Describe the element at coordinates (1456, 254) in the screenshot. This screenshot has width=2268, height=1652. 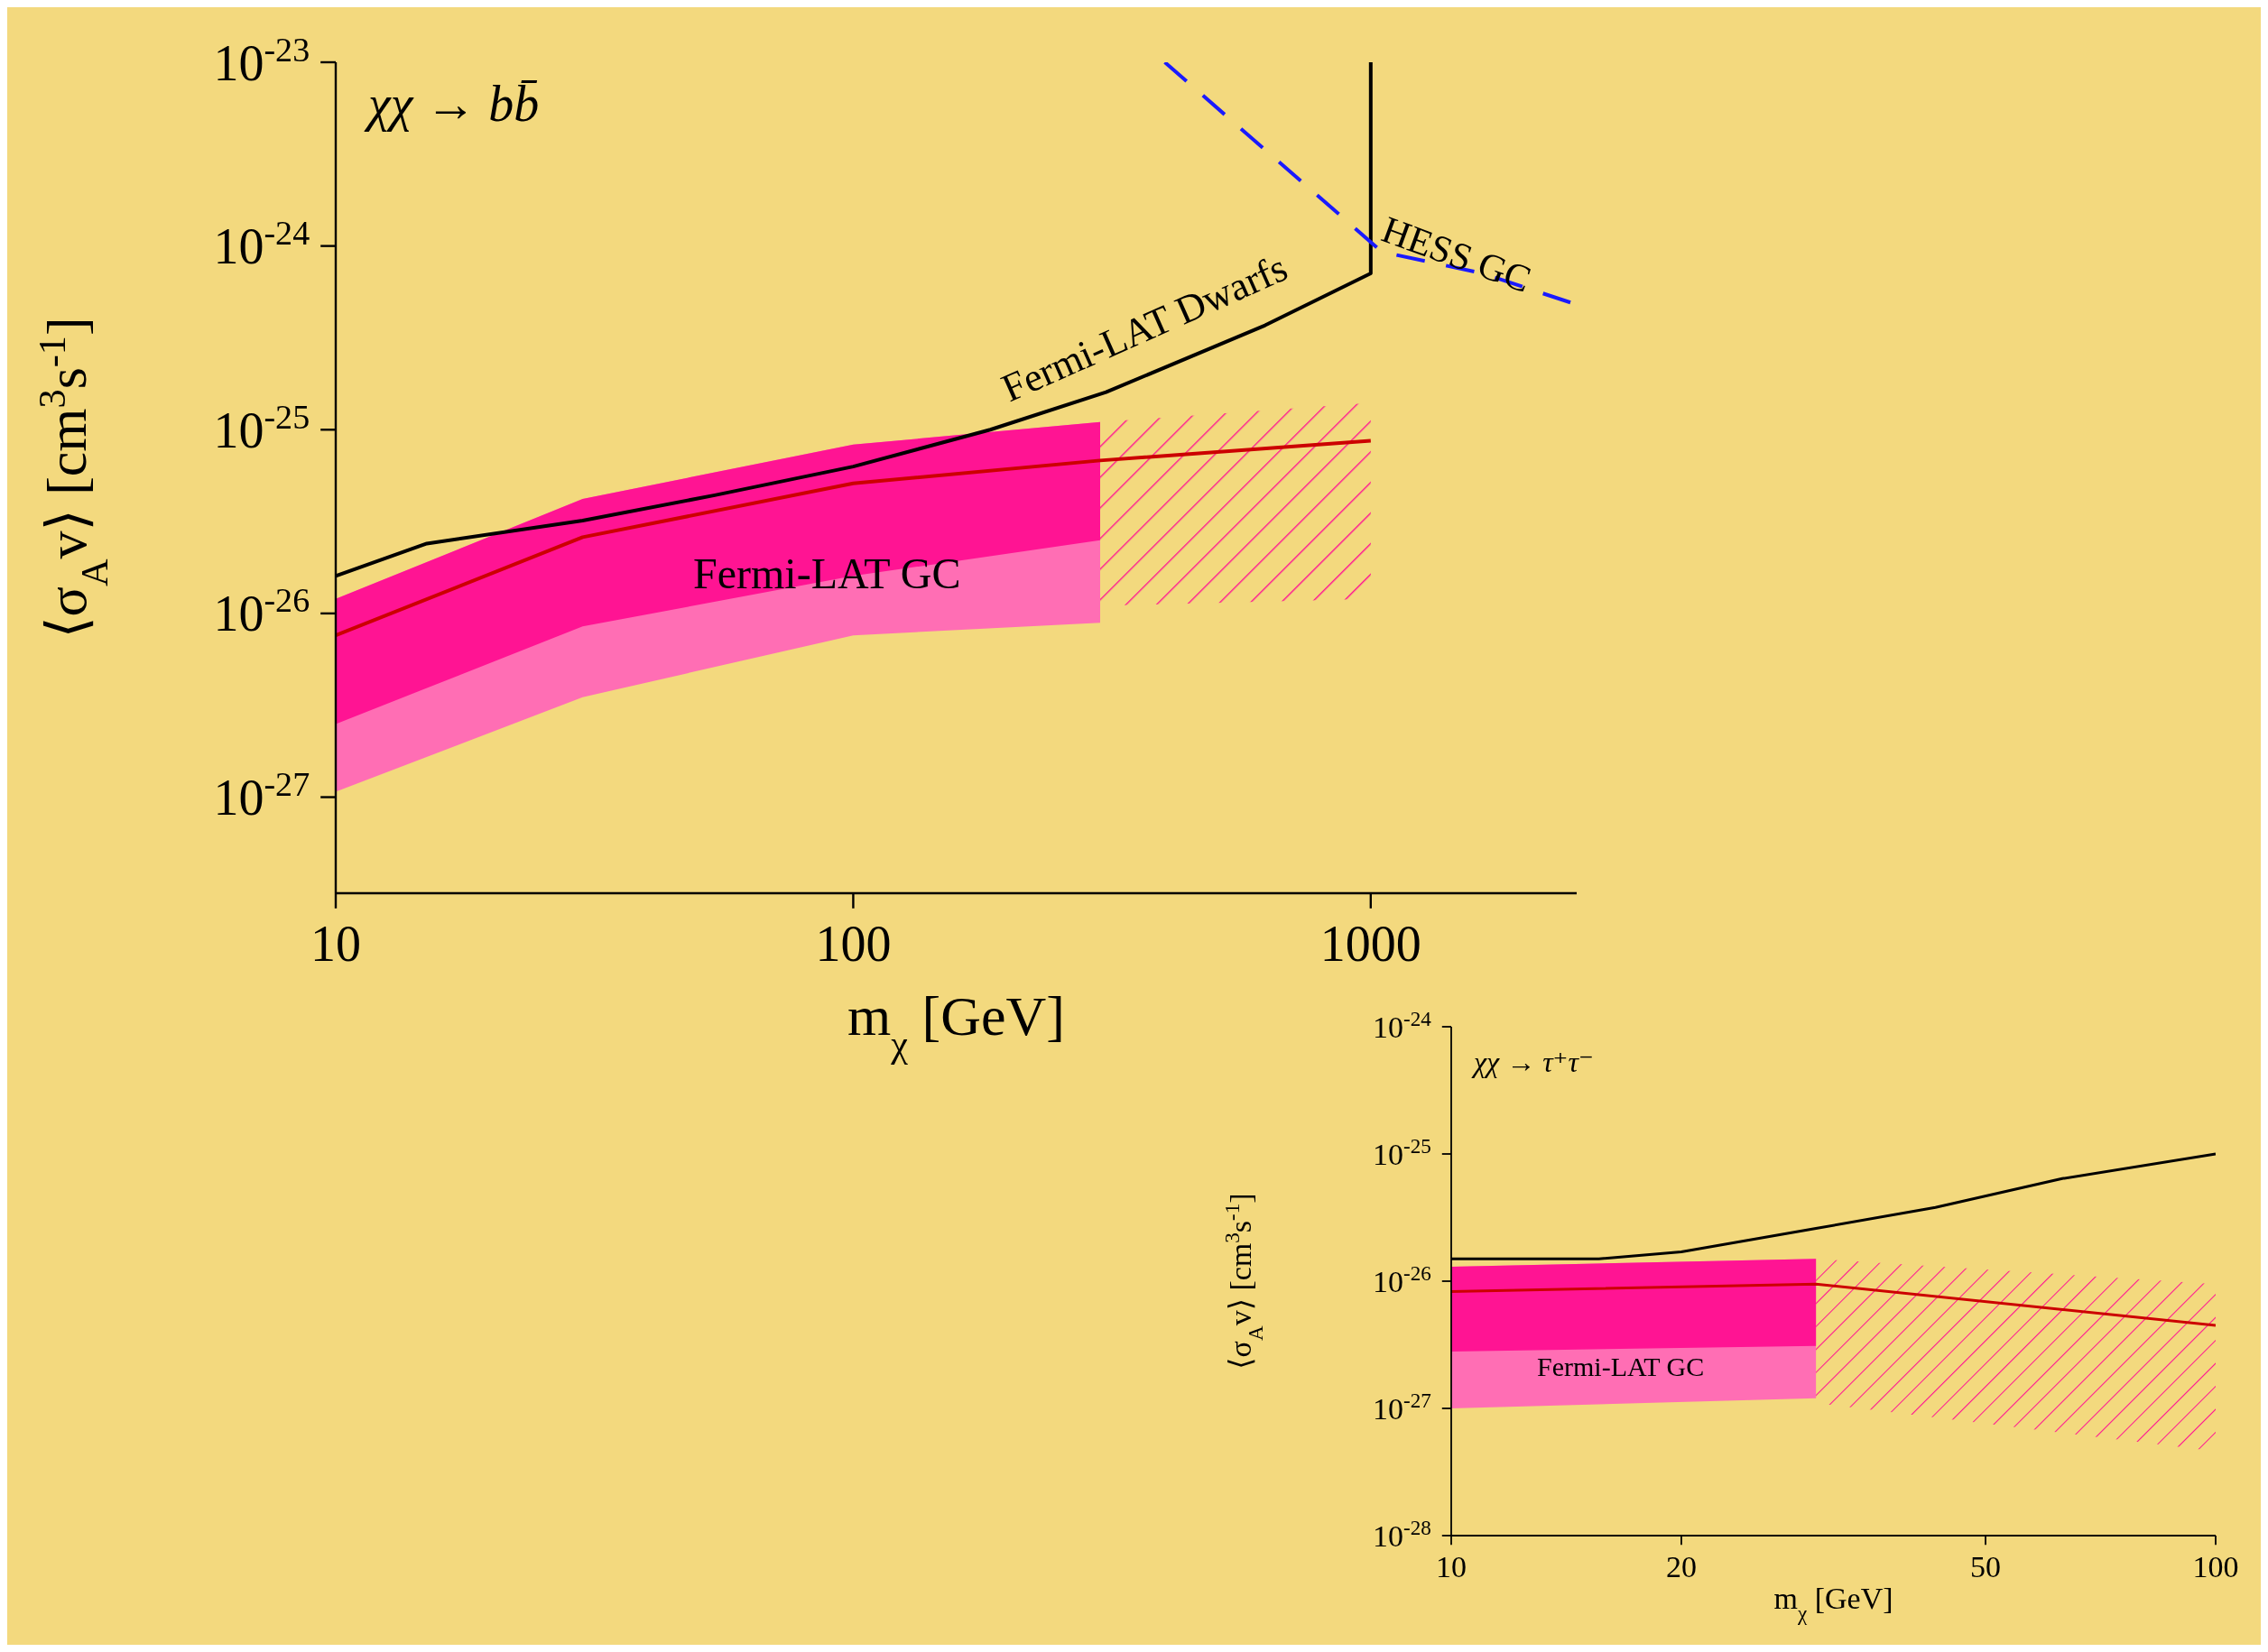
I see `annotation: HESS GC` at that location.